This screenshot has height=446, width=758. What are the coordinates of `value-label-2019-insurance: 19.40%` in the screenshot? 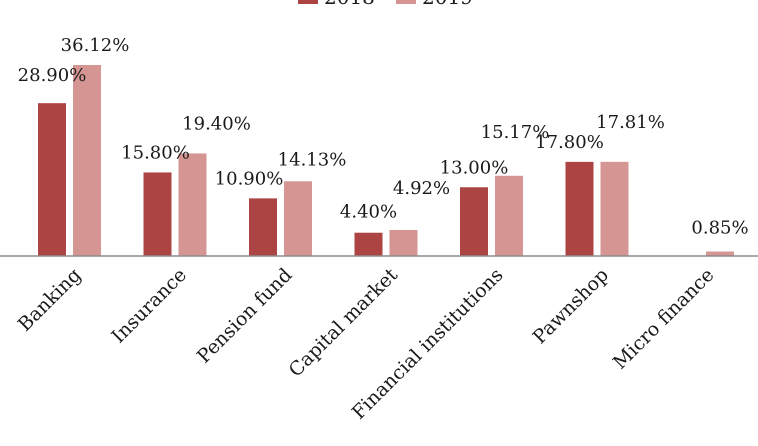 It's located at (216, 123).